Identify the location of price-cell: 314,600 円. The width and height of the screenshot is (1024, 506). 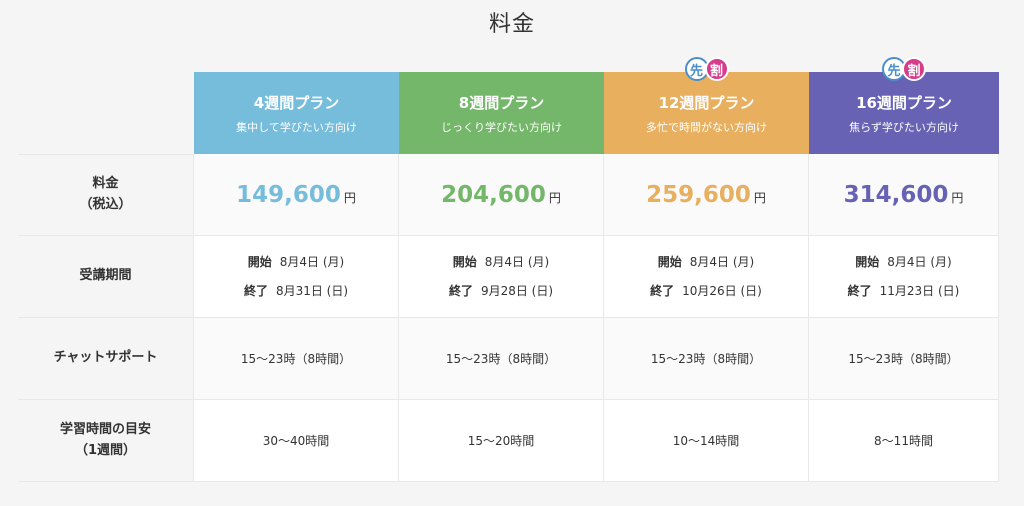
(904, 195).